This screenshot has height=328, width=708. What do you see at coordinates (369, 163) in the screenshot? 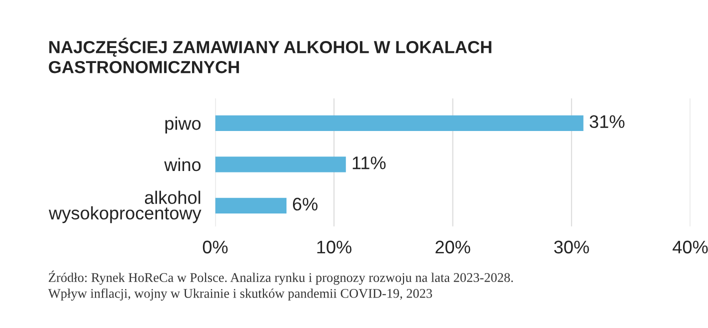
I see `data-label: 11%` at bounding box center [369, 163].